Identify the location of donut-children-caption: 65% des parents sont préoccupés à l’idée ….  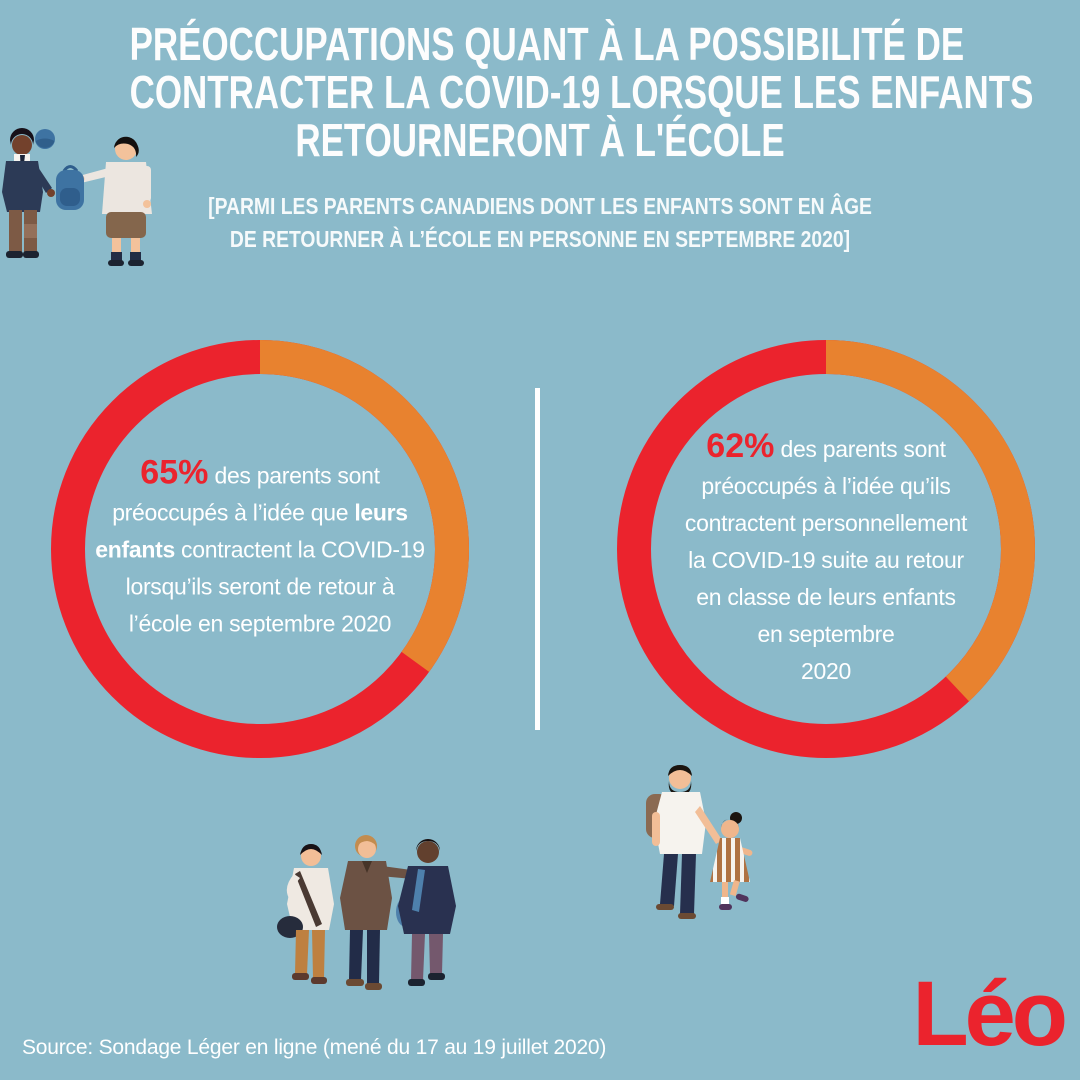
(260, 545).